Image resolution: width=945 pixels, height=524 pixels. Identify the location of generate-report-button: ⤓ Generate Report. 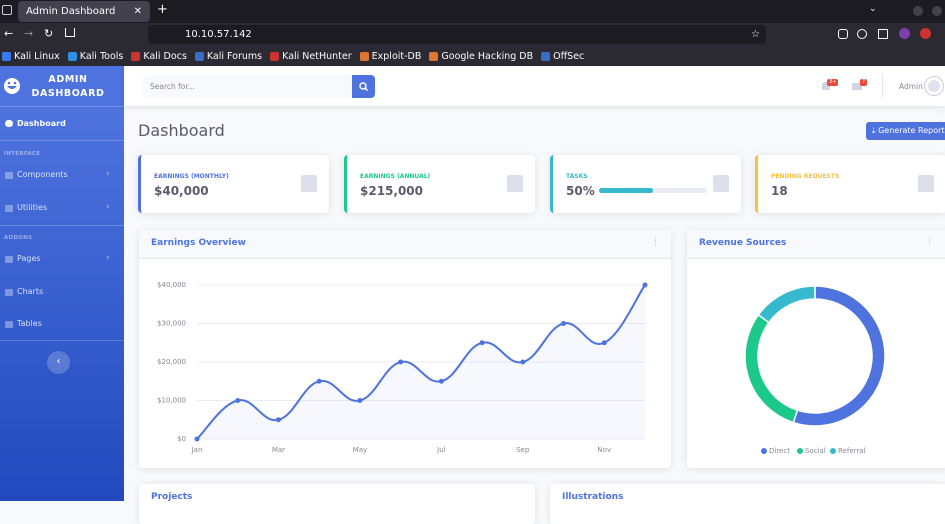
(905, 131).